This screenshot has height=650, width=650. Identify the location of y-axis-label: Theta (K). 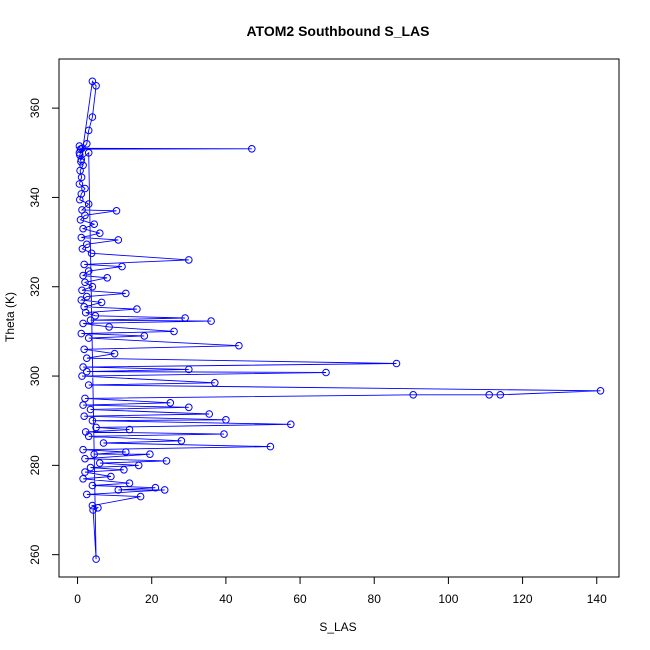
(10, 317).